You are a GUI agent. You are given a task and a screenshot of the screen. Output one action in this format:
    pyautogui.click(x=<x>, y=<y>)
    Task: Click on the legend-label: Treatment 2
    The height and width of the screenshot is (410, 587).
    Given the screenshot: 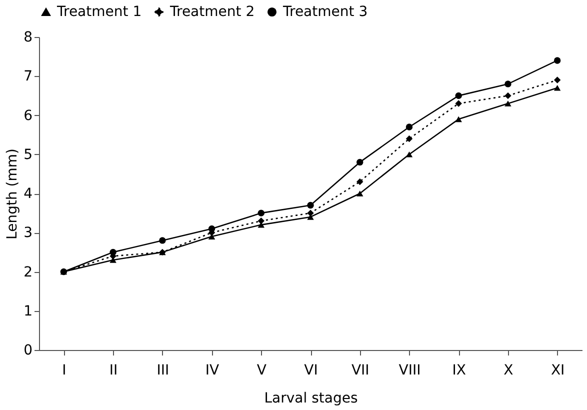 What is the action you would take?
    pyautogui.click(x=212, y=12)
    